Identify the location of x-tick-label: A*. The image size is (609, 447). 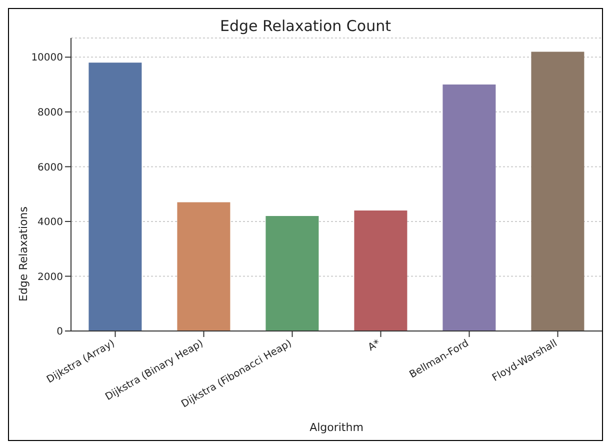
(374, 346).